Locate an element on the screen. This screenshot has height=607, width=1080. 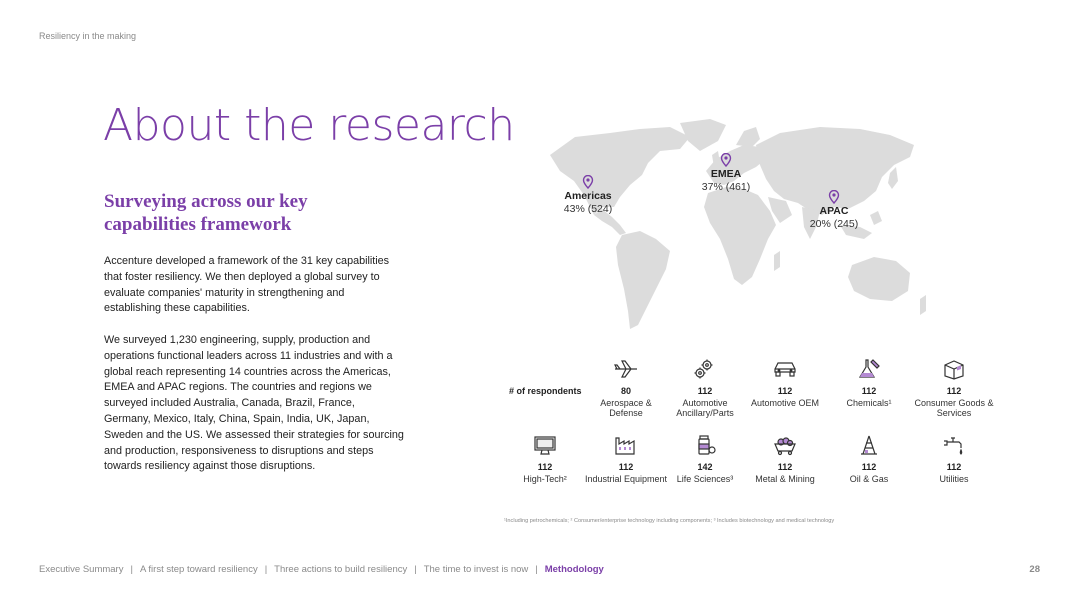
region-name: Americas is located at coordinates (588, 196).